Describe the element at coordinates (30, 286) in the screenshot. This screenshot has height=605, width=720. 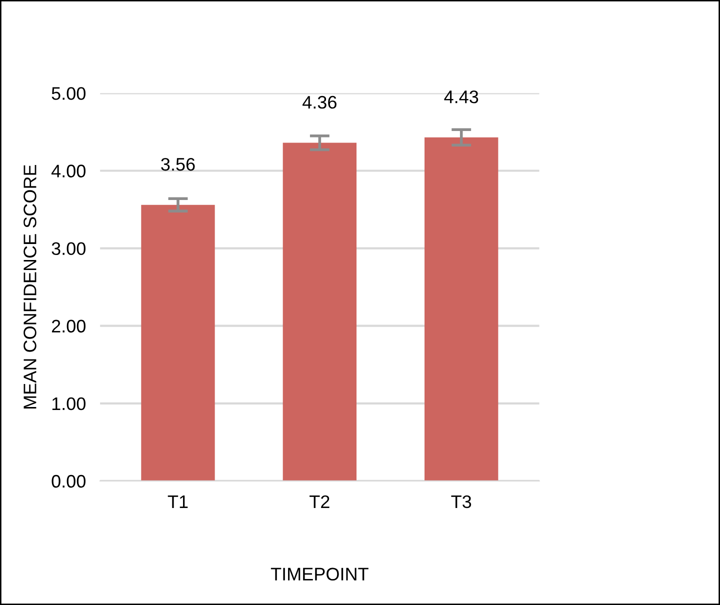
I see `y-axis-title: MEAN CONFIDENCE SCORE` at that location.